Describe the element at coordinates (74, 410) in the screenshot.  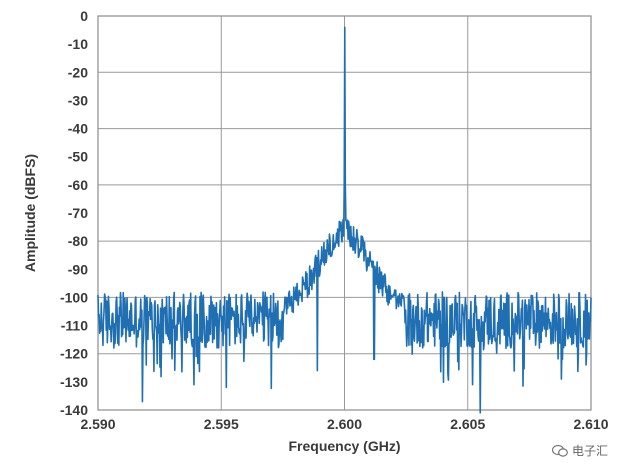
I see `y-tick-label: -140` at that location.